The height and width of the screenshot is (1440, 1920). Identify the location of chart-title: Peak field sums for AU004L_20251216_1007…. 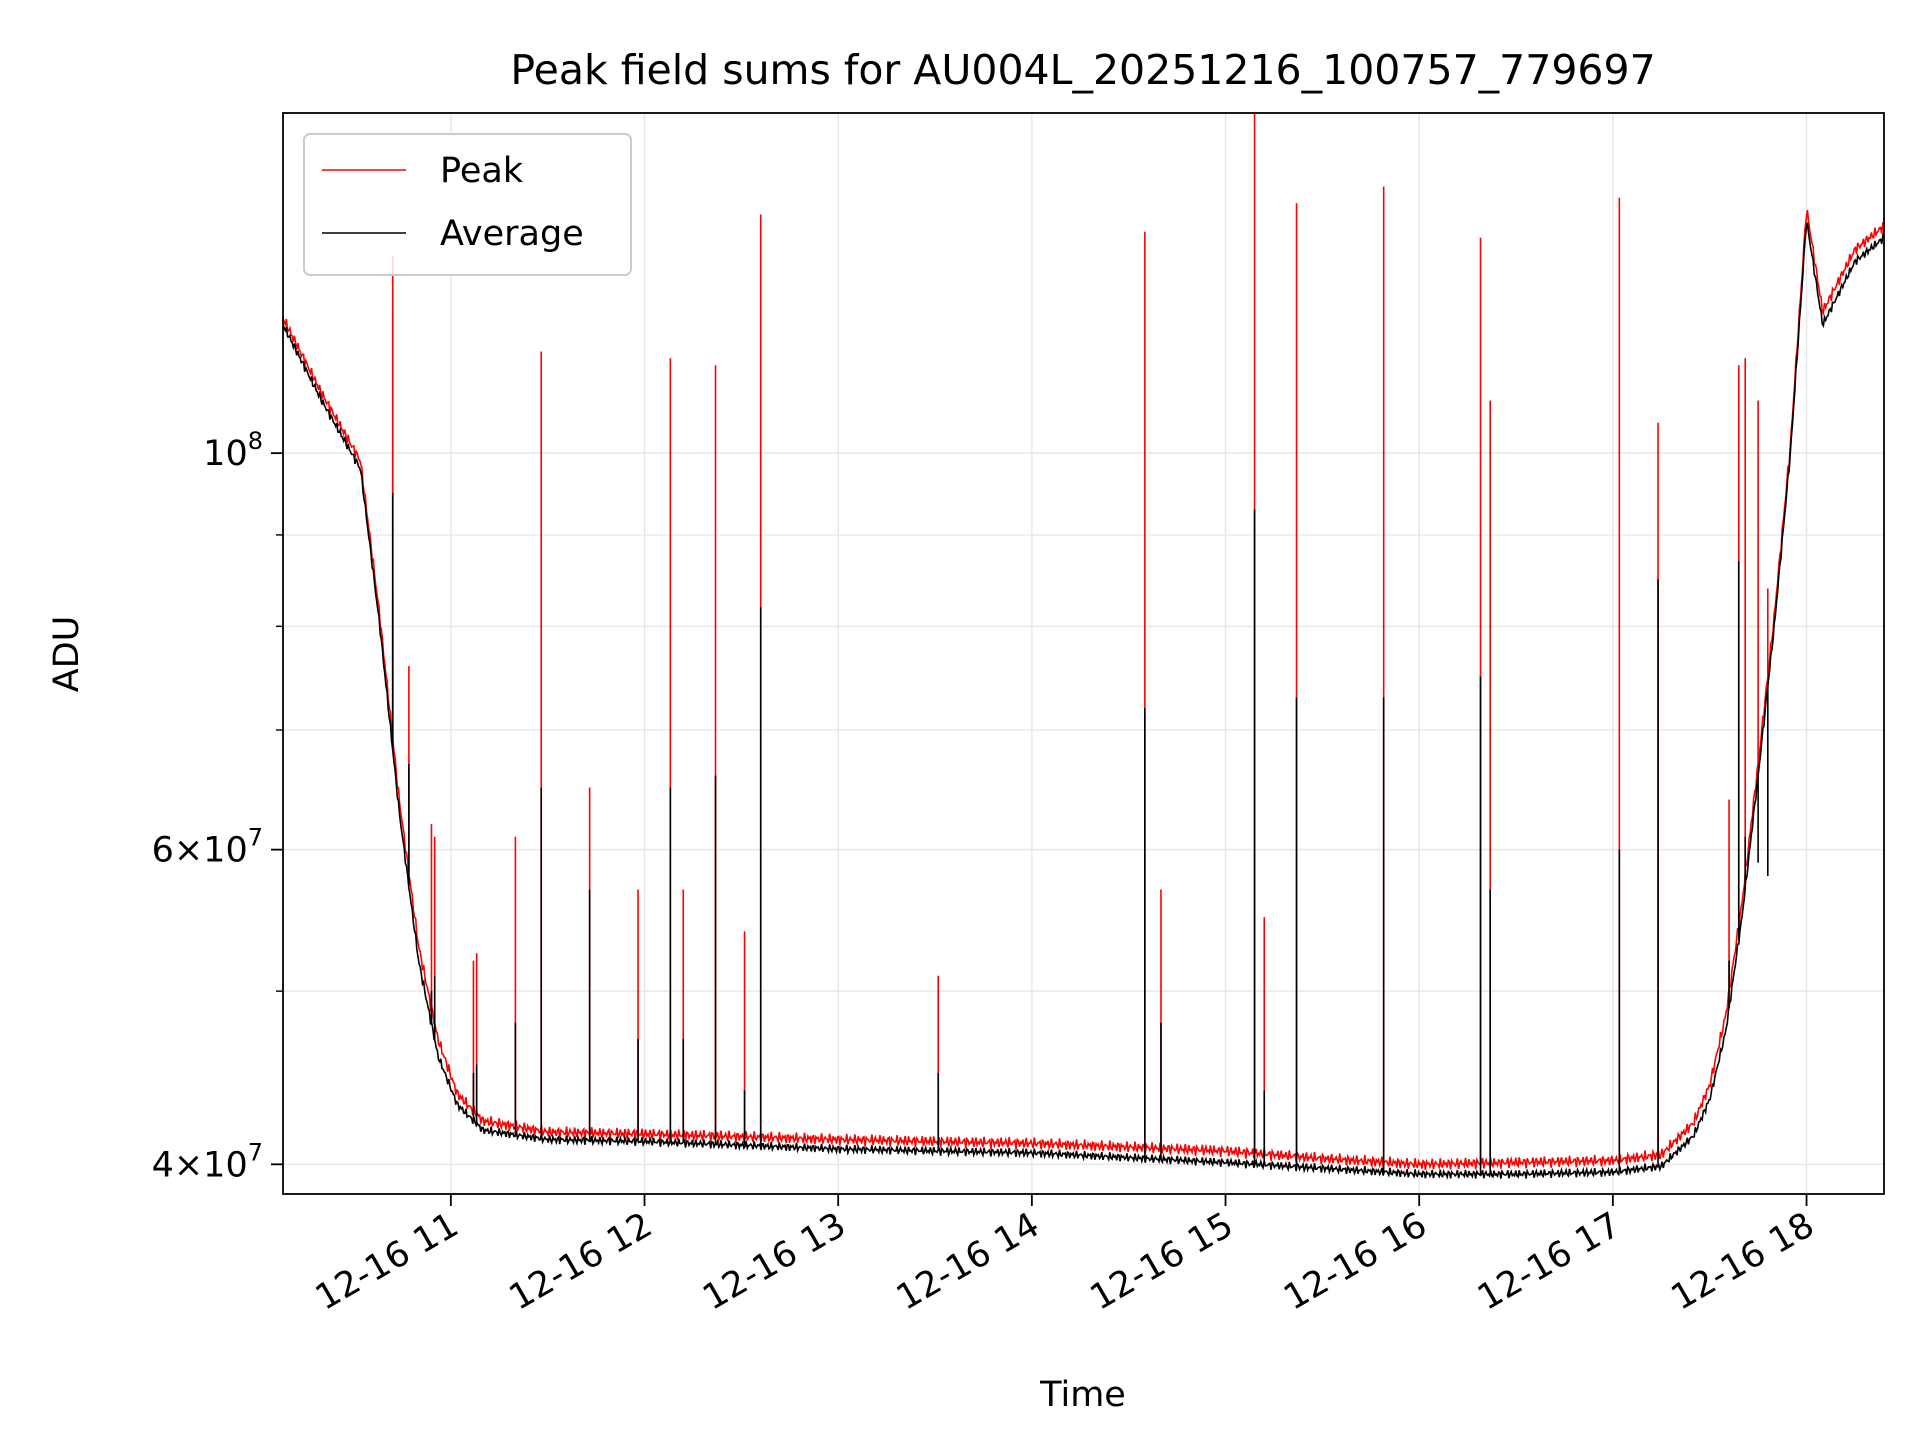
(1082, 70).